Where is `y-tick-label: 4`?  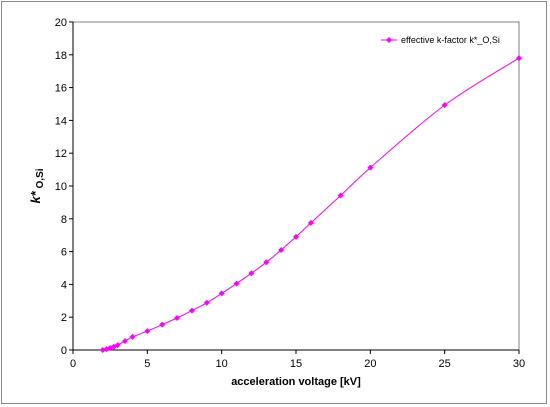
y-tick-label: 4 is located at coordinates (64, 285).